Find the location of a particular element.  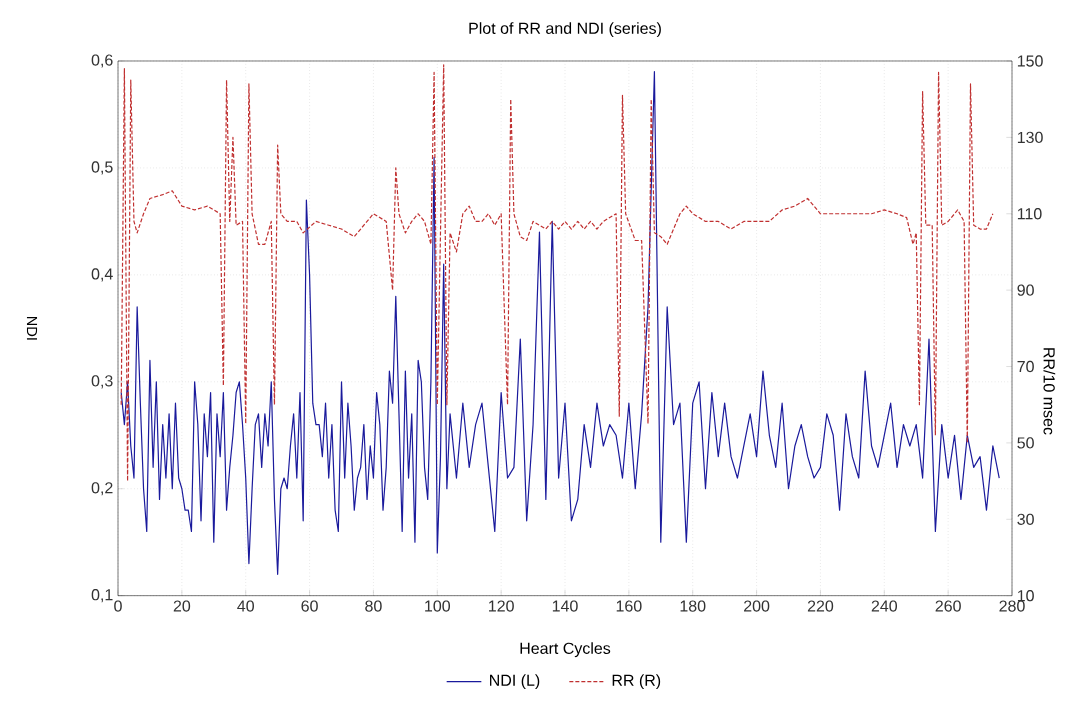

x-tick-label: 100 is located at coordinates (438, 606).